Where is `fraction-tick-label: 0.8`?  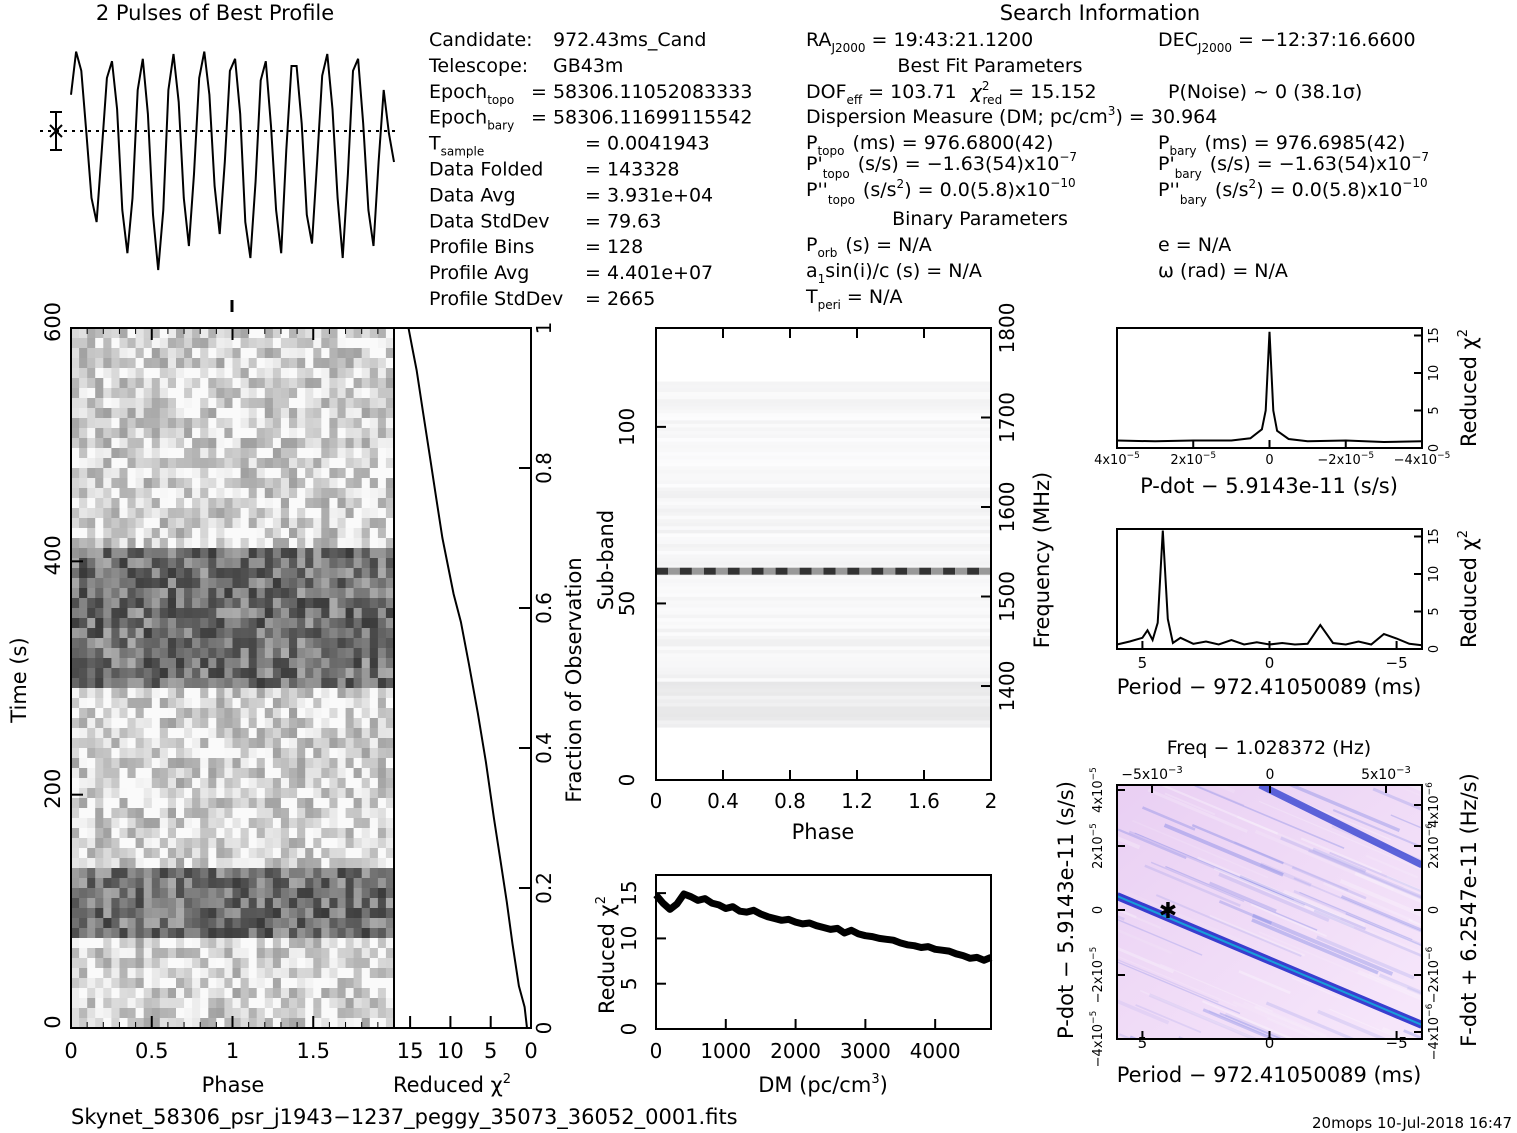 fraction-tick-label: 0.8 is located at coordinates (544, 468).